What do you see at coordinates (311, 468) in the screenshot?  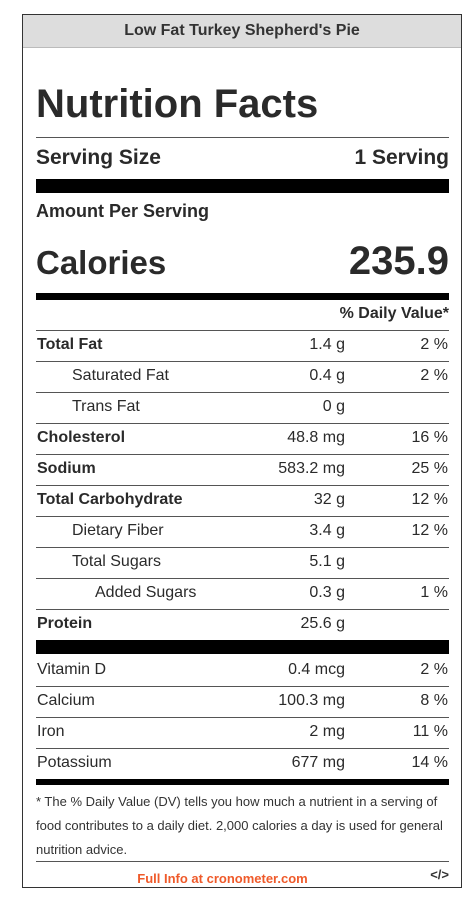 I see `nutrient-amount: 583.2 mg` at bounding box center [311, 468].